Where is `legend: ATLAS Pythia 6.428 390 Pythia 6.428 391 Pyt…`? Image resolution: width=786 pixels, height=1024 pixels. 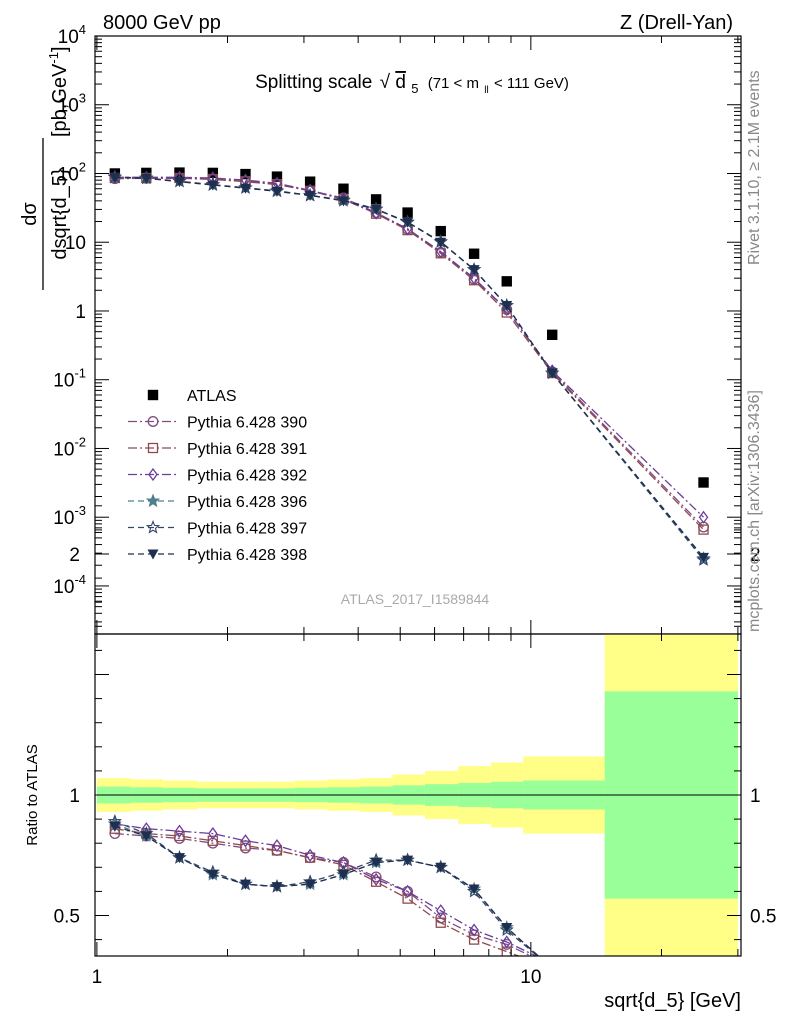 legend: ATLAS Pythia 6.428 390 Pythia 6.428 391 Pyt… is located at coordinates (217, 476).